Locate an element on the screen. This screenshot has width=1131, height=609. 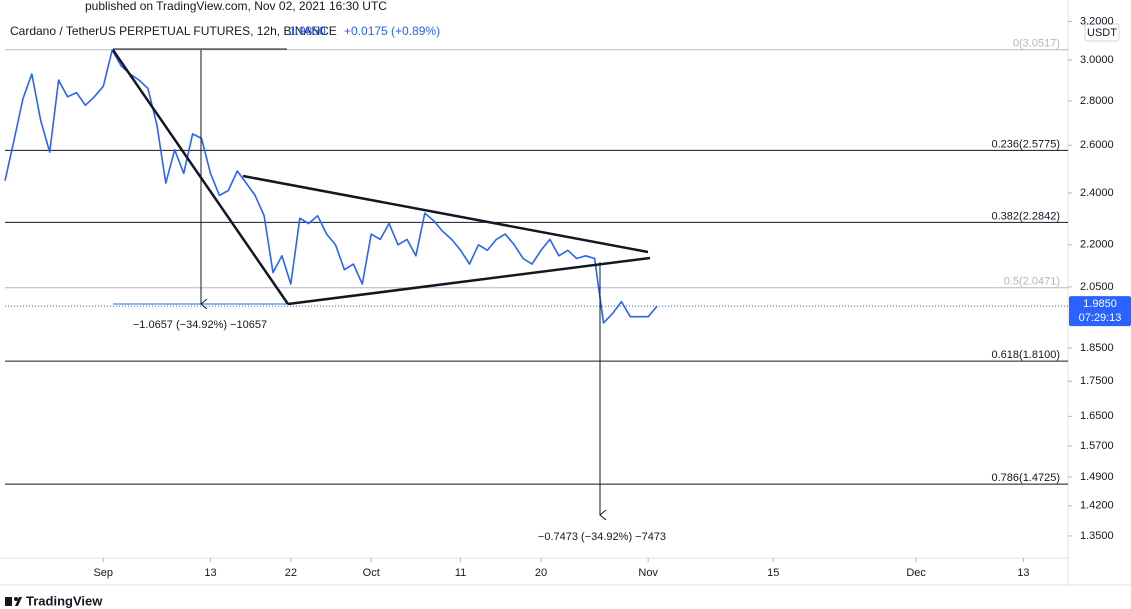
x-tick-label: Oct is located at coordinates (371, 573).